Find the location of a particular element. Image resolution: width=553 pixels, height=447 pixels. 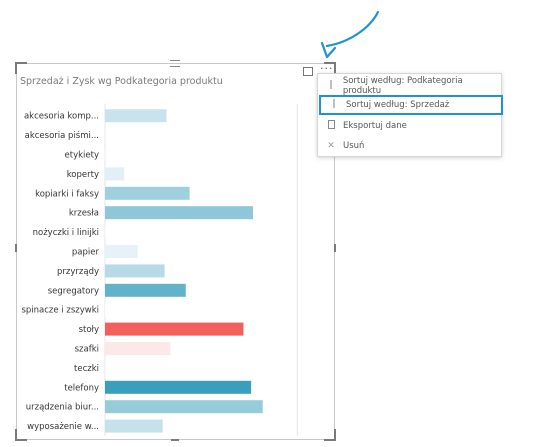

more-options-icon: ··· is located at coordinates (327, 68).